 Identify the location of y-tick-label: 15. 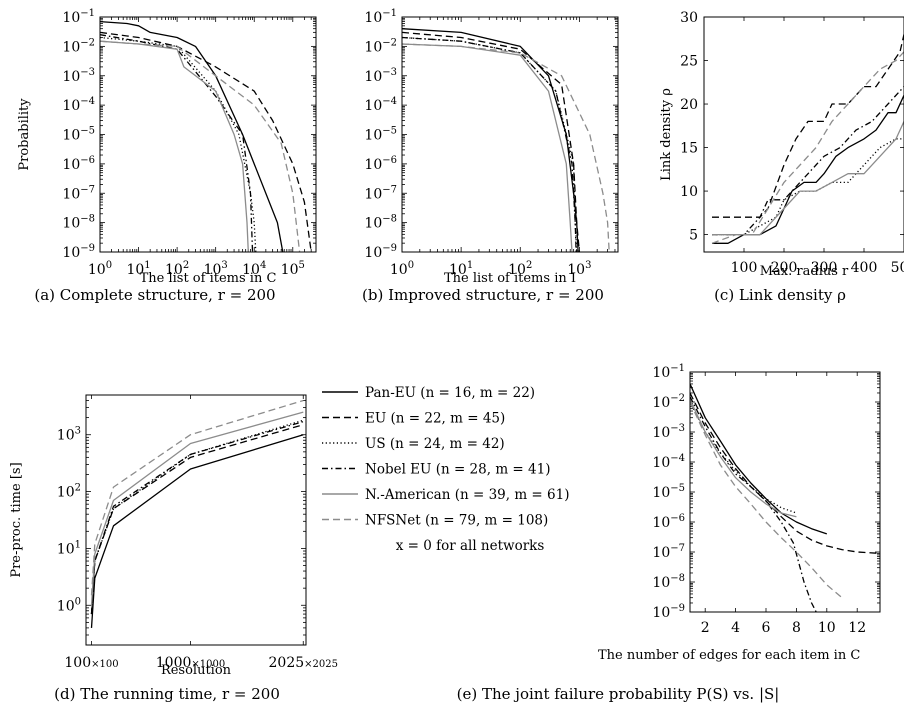
(689, 149).